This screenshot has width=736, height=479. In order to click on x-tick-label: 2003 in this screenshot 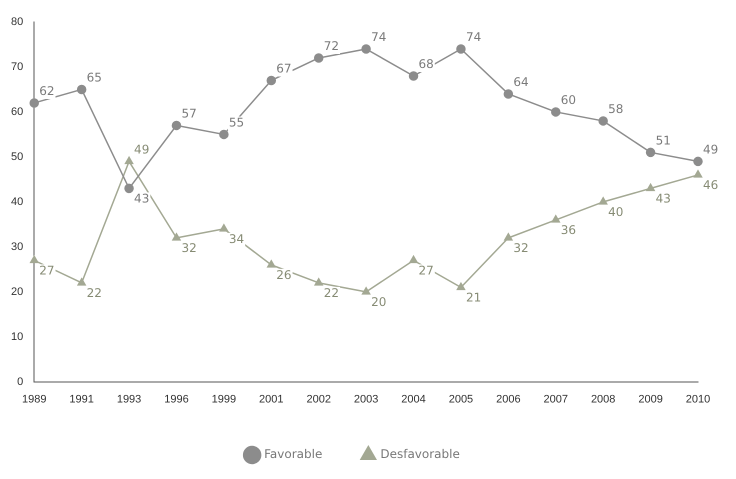, I will do `click(366, 399)`.